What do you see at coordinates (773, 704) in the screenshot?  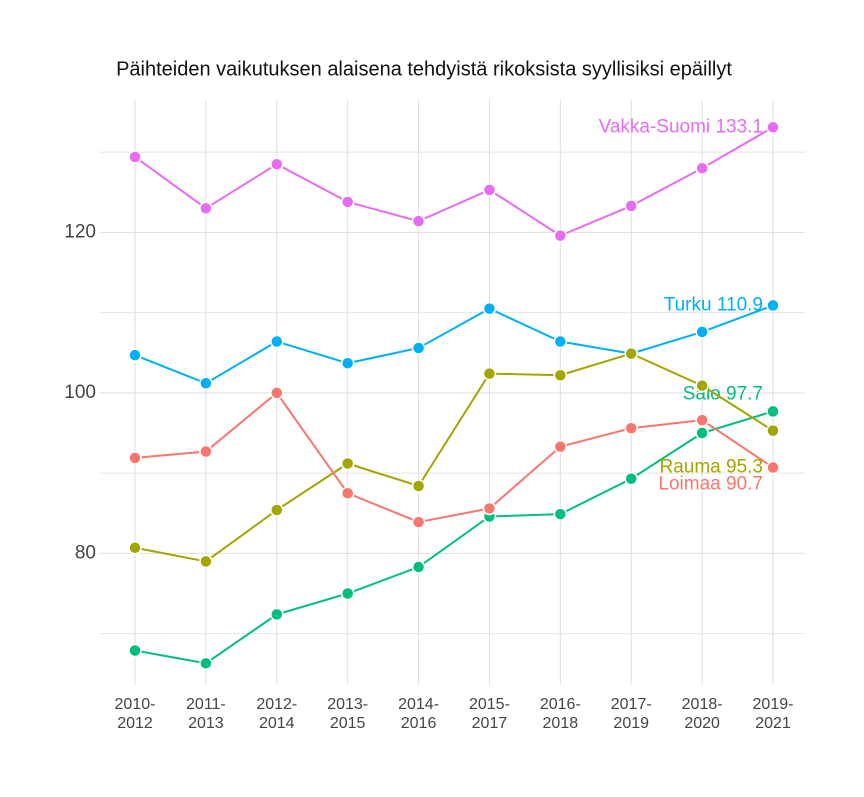 I see `x-tick-line: 2019-` at bounding box center [773, 704].